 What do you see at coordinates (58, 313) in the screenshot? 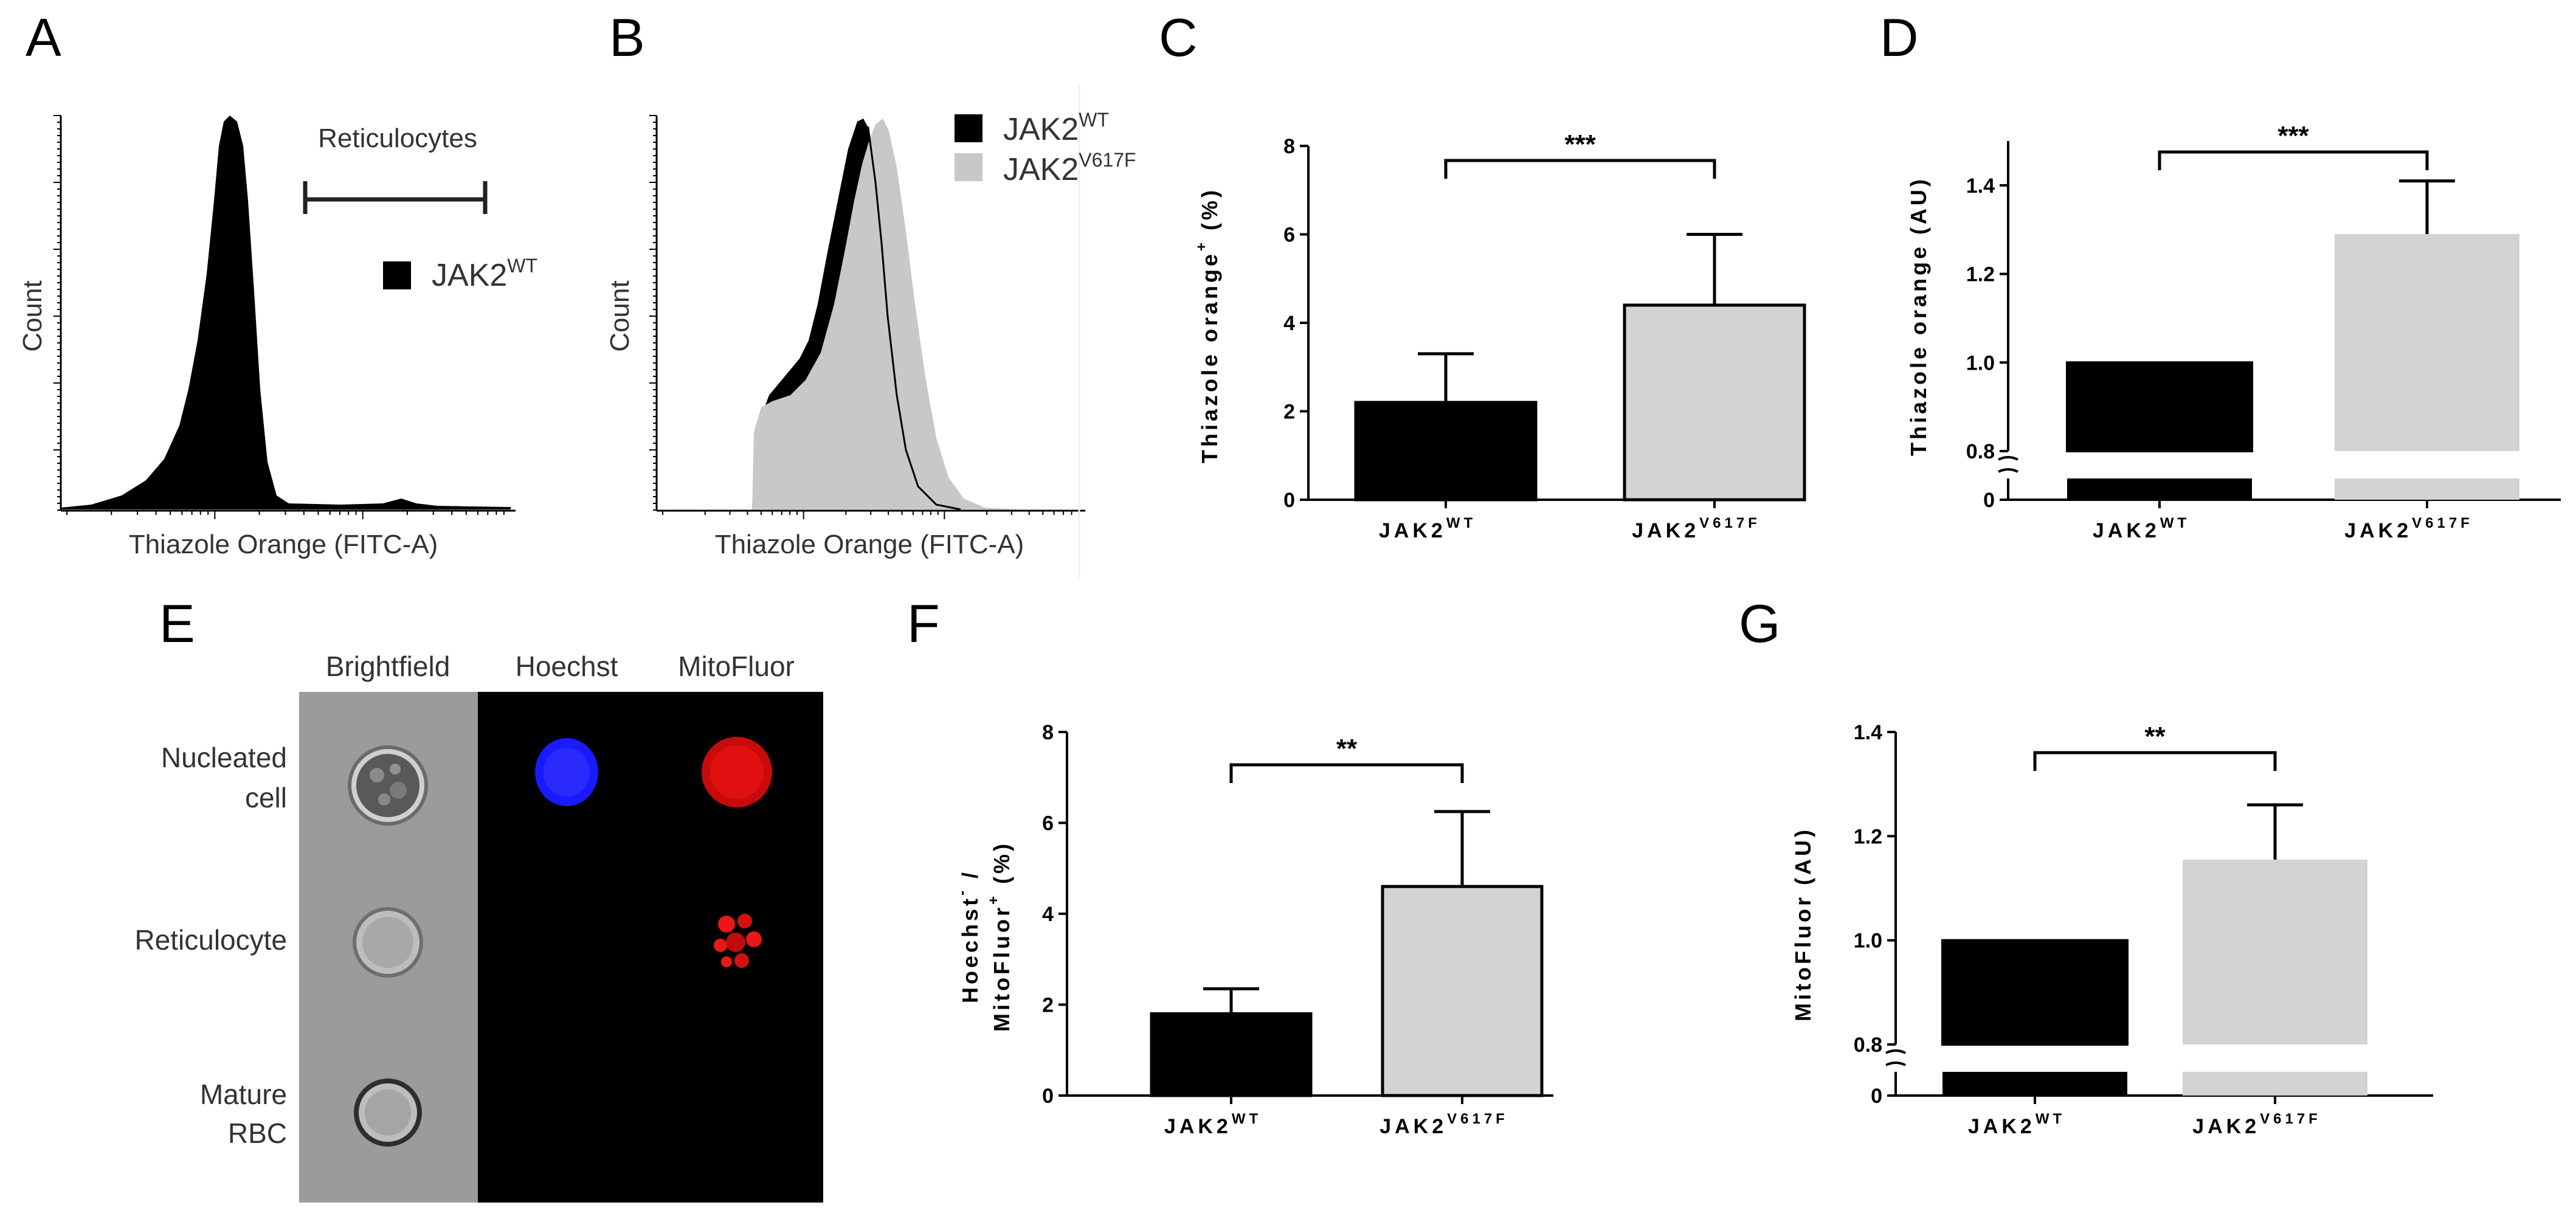
I see `panel-a-y-ticks` at bounding box center [58, 313].